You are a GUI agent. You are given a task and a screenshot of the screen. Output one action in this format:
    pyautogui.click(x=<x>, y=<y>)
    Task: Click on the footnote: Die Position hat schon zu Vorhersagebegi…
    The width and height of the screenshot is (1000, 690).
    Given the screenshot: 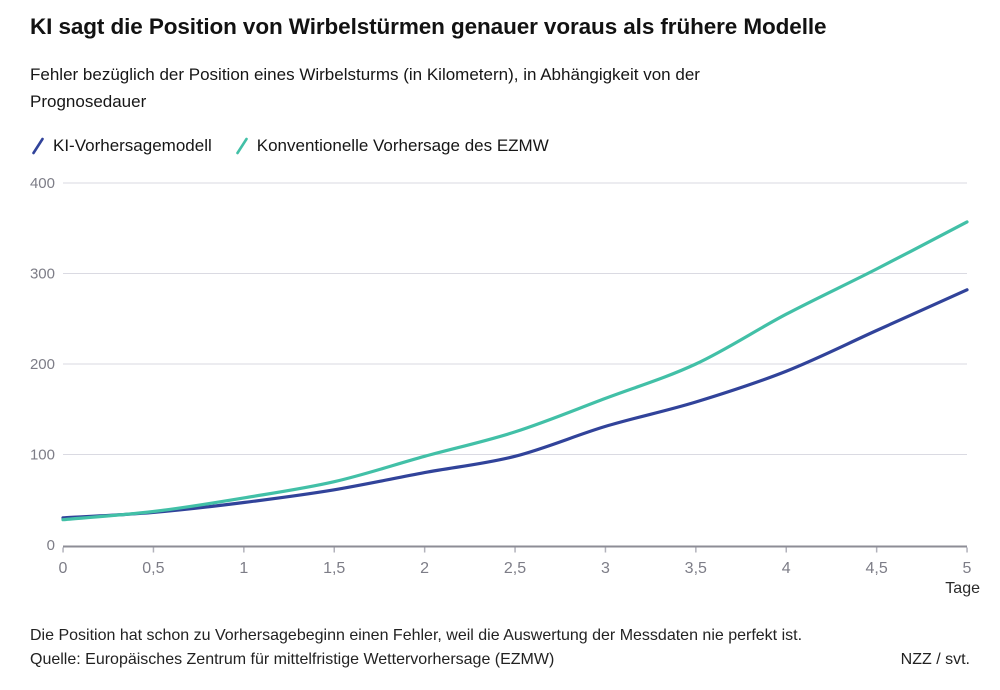 What is the action you would take?
    pyautogui.click(x=416, y=635)
    